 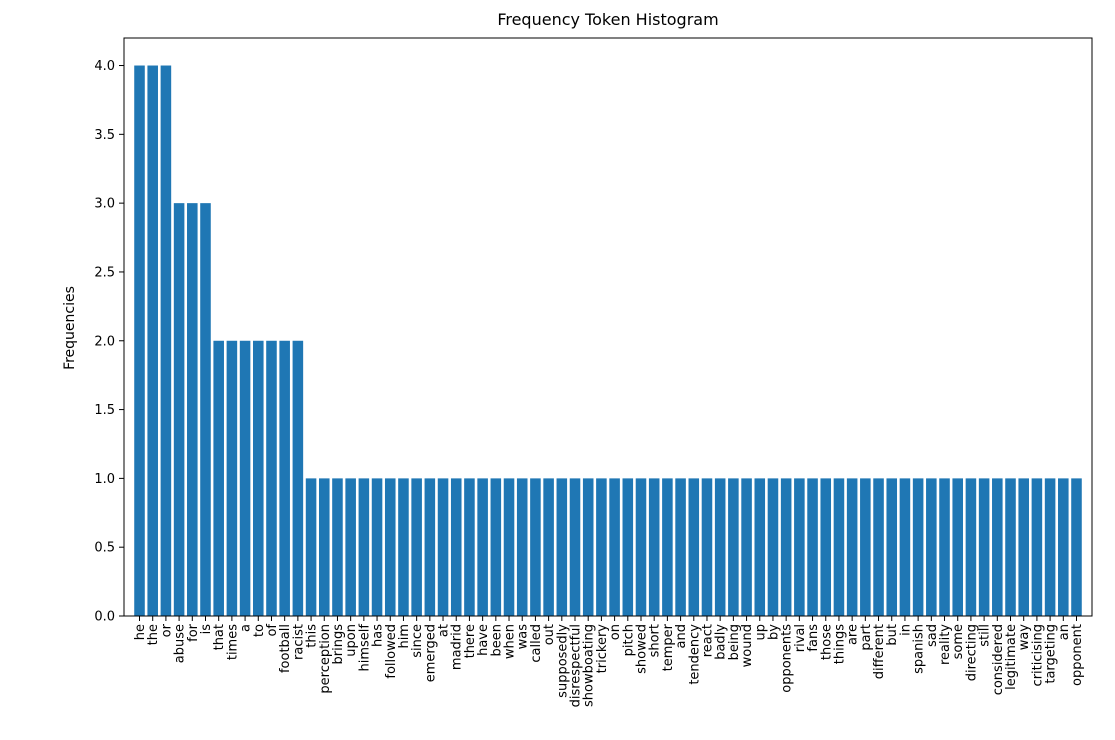 I want to click on bar-opponents, so click(x=786, y=547).